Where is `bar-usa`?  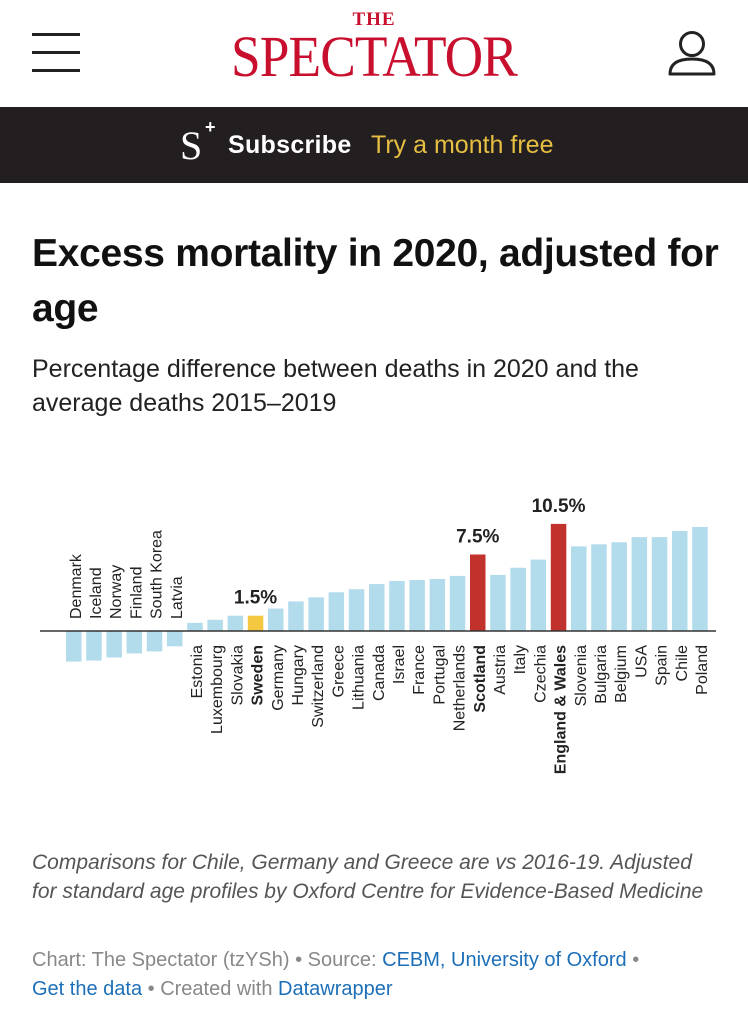
bar-usa is located at coordinates (639, 584).